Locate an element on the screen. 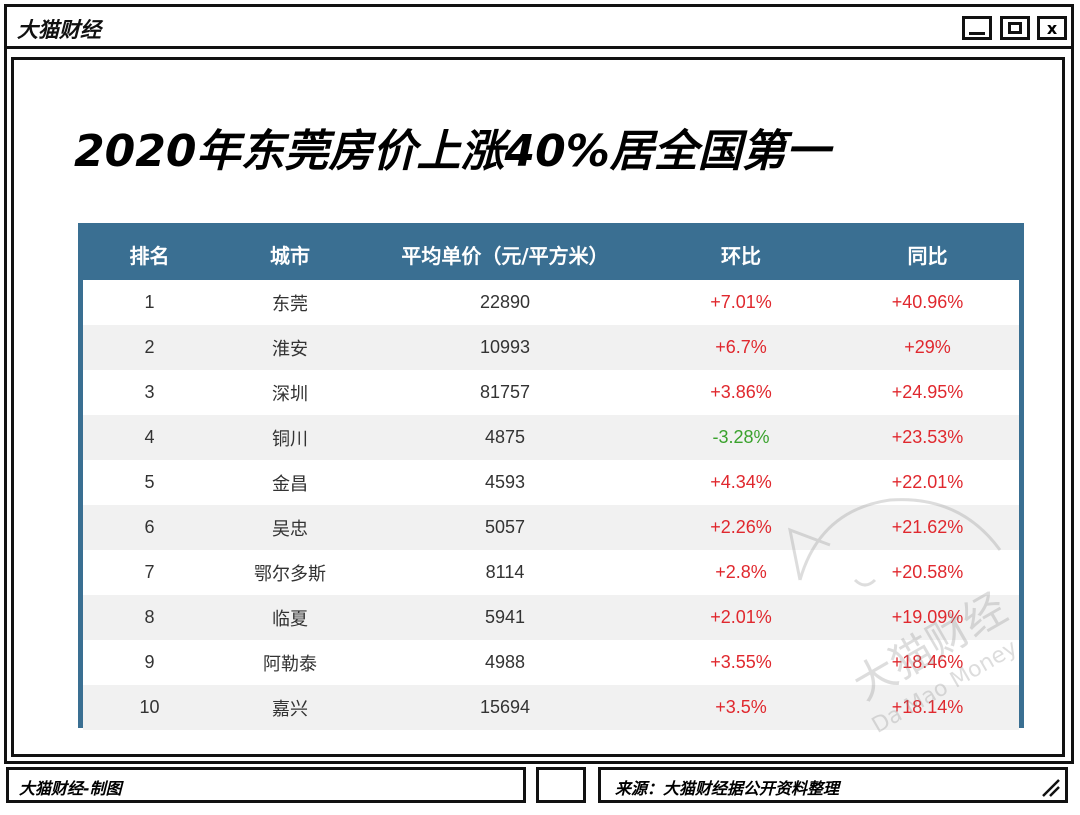  header-yoy: 同比 is located at coordinates (927, 254).